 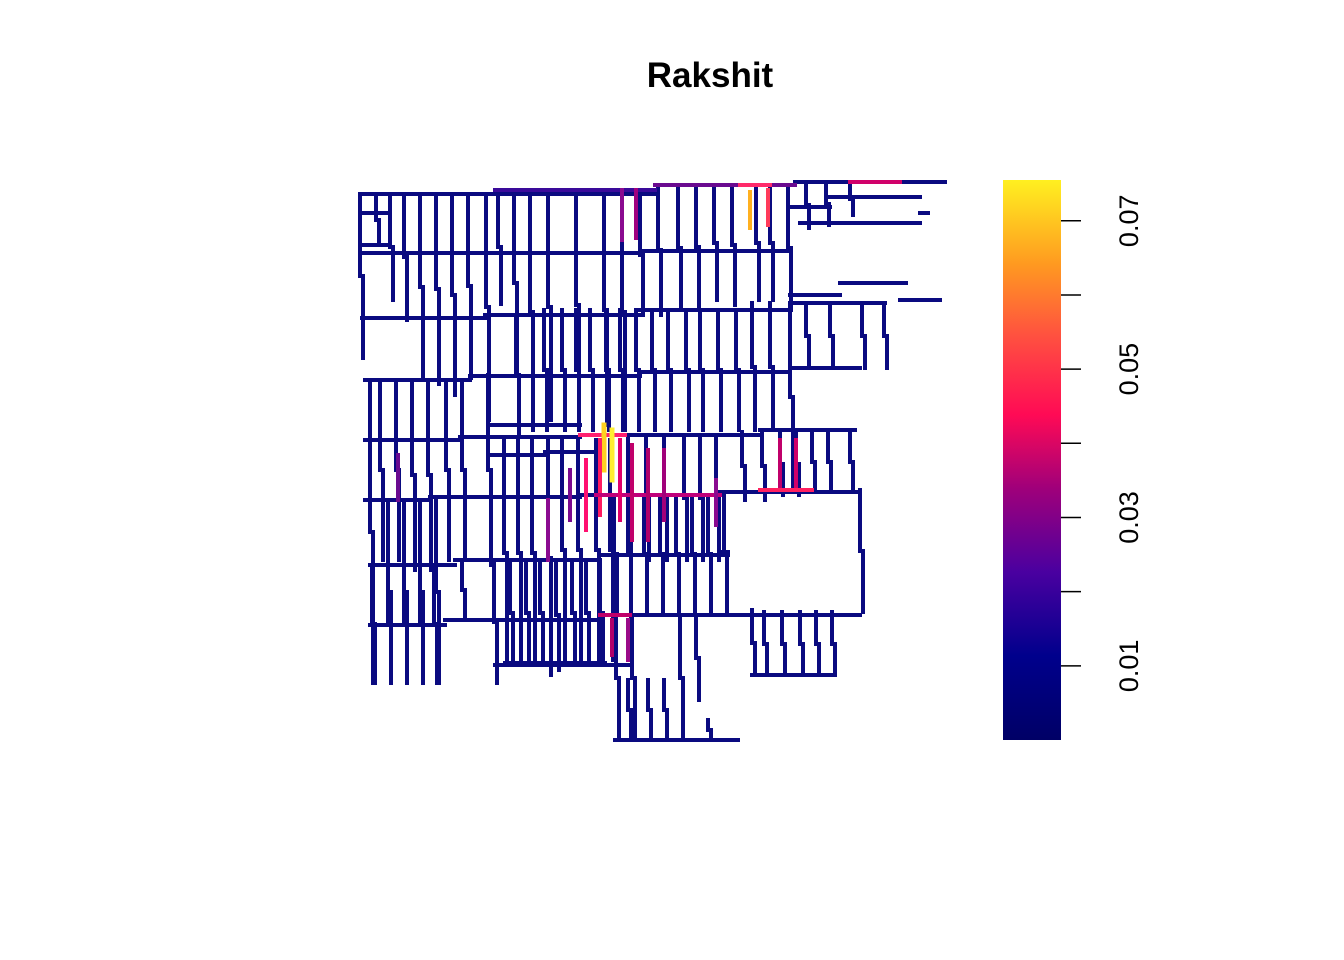 What do you see at coordinates (1032, 460) in the screenshot?
I see `legend-color-bar` at bounding box center [1032, 460].